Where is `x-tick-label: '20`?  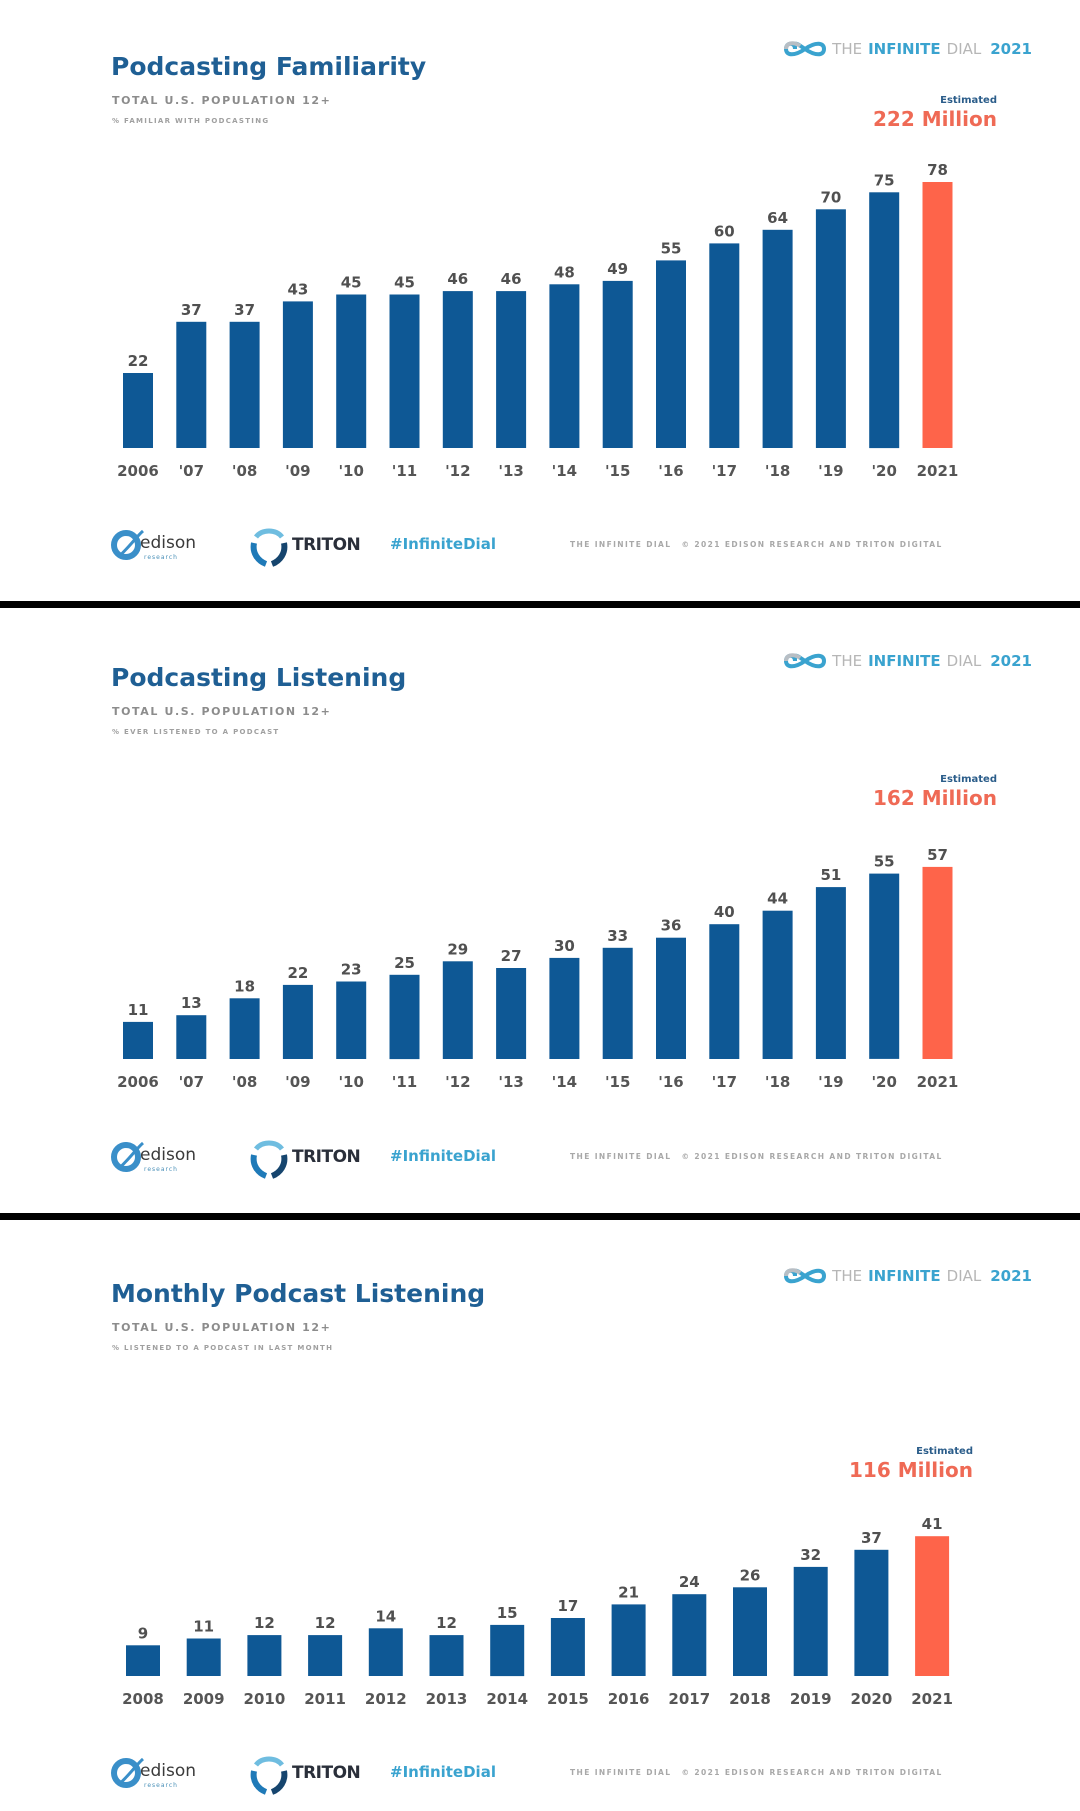 x-tick-label: '20 is located at coordinates (883, 1082).